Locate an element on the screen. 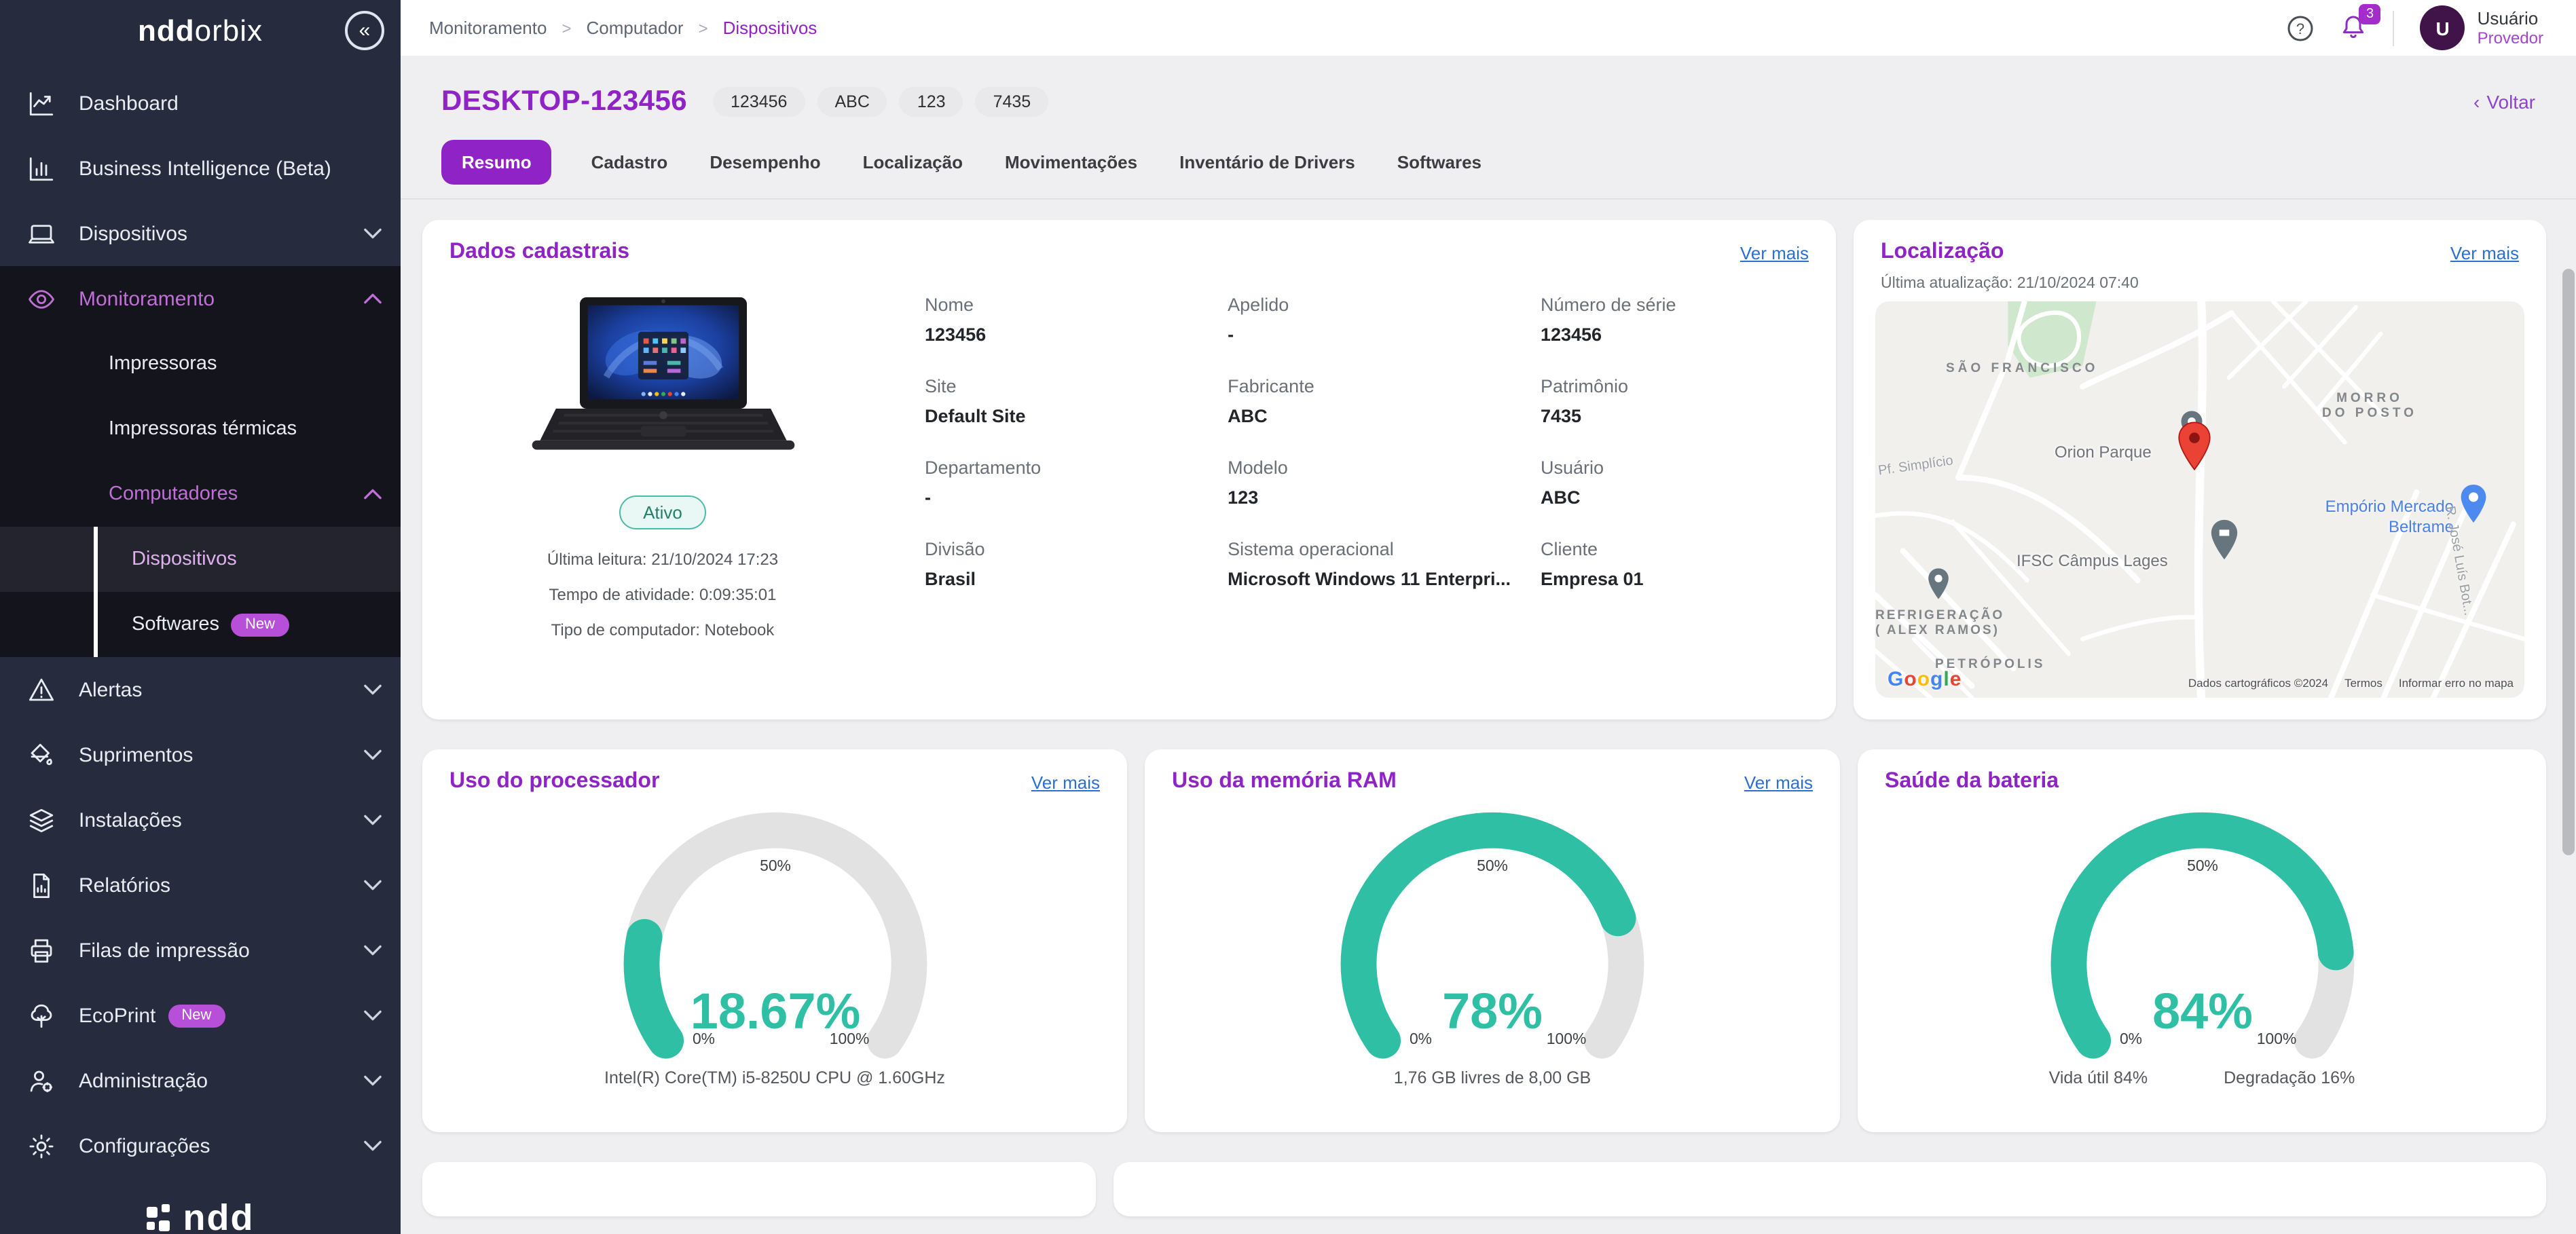  sidebar-item-label: Suprimentos is located at coordinates (136, 754).